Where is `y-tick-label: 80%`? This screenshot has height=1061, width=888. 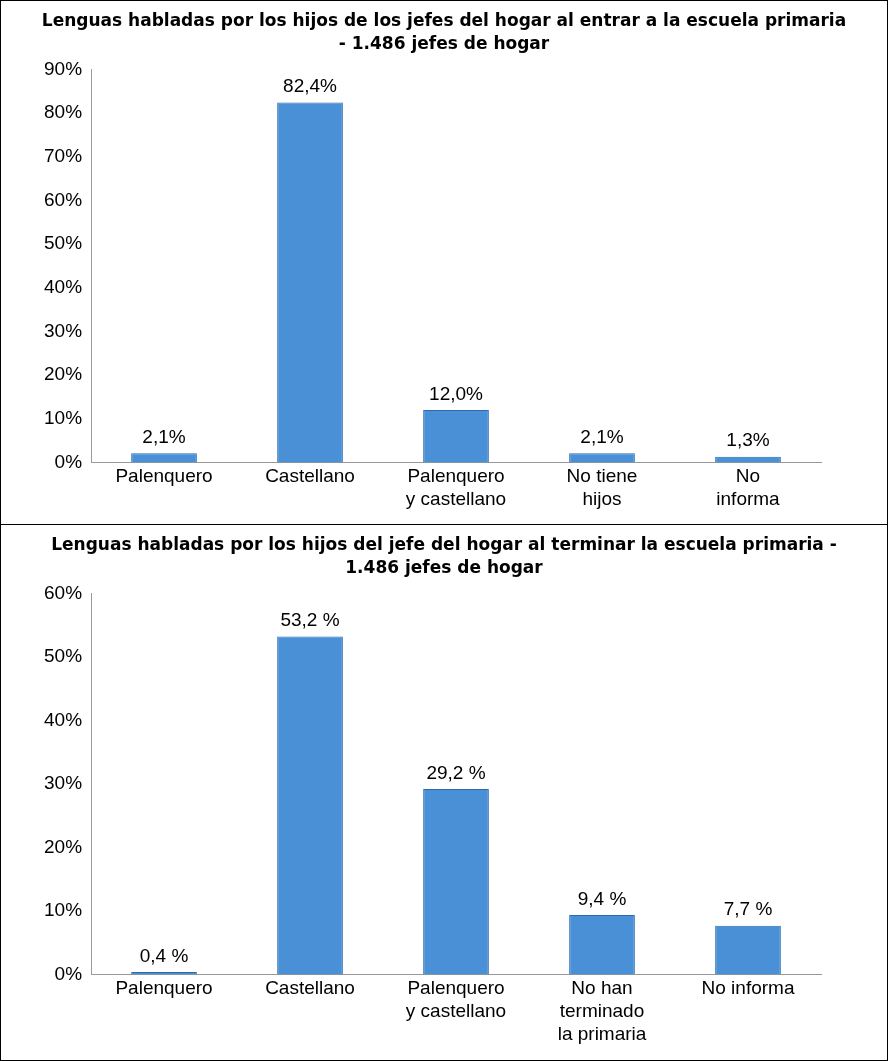 y-tick-label: 80% is located at coordinates (63, 112).